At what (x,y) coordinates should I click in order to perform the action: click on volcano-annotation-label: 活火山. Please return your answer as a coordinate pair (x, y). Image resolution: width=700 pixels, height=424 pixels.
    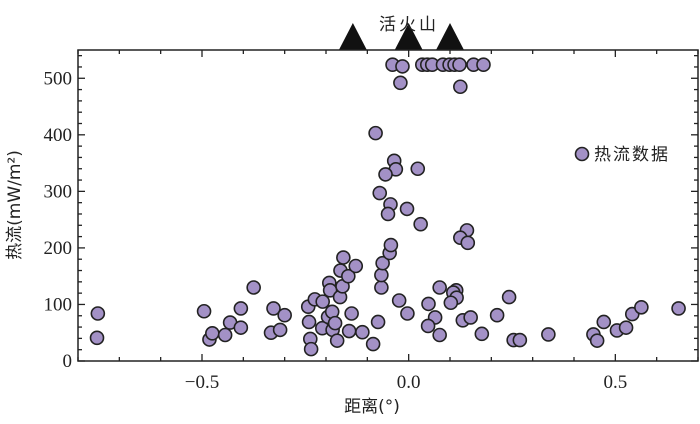
    Looking at the image, I should click on (409, 25).